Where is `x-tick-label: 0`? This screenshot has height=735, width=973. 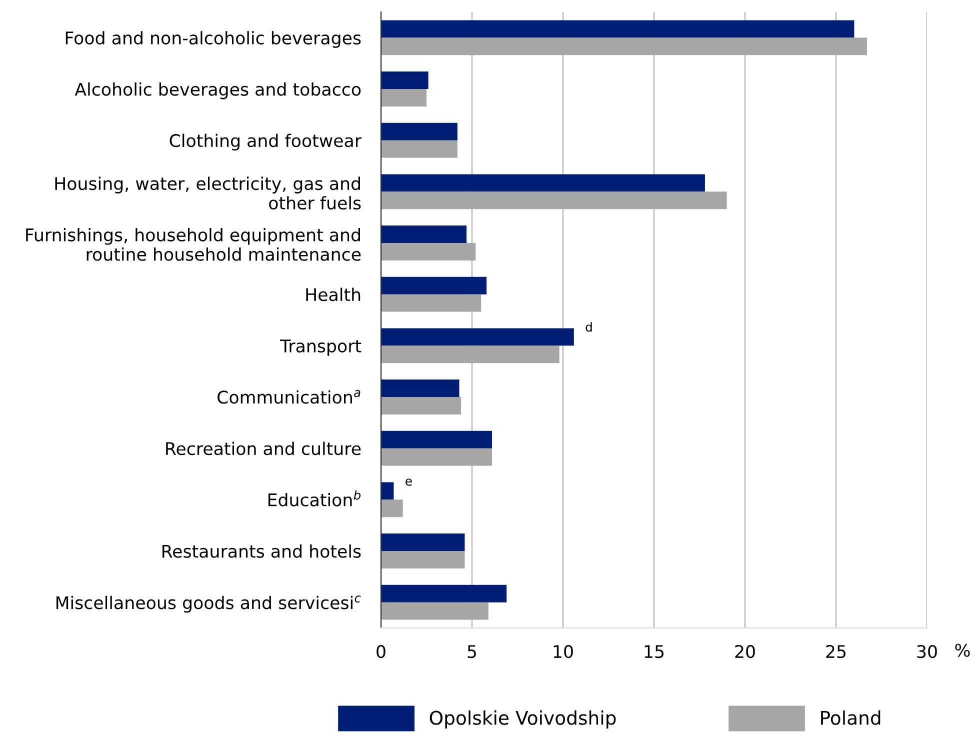 x-tick-label: 0 is located at coordinates (381, 651).